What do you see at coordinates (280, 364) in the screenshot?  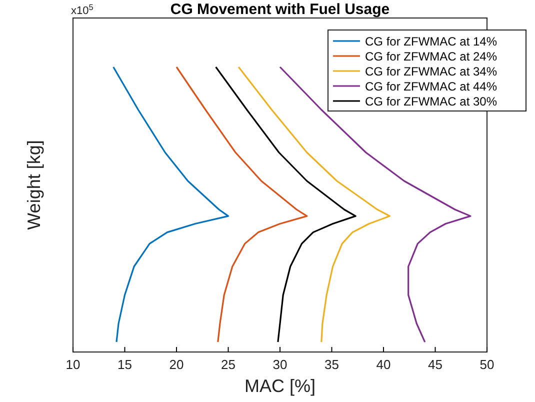 I see `x-tick-label: 30` at bounding box center [280, 364].